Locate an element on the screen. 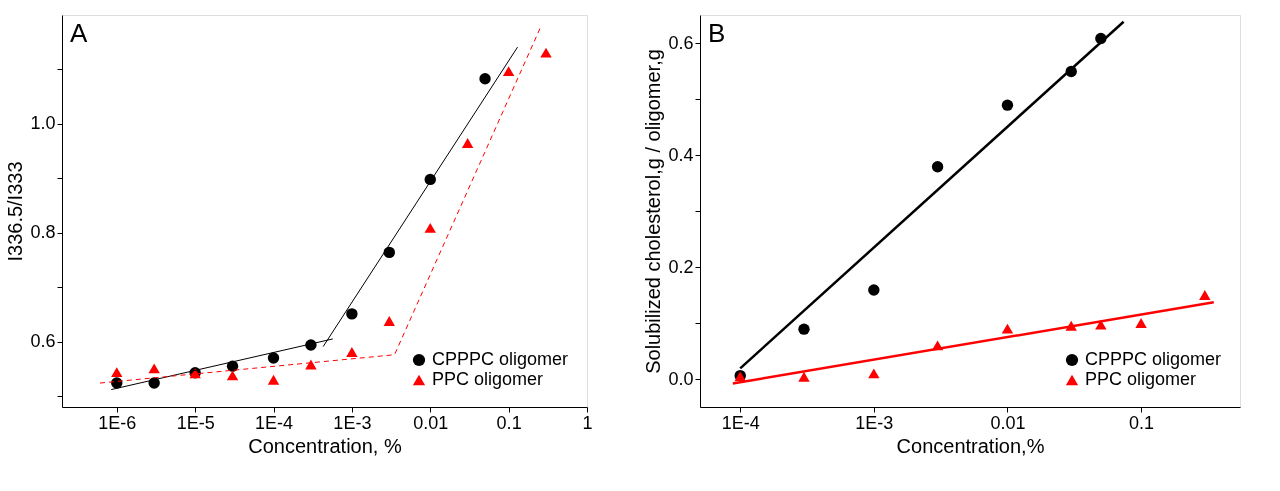  annotation: A is located at coordinates (79, 33).